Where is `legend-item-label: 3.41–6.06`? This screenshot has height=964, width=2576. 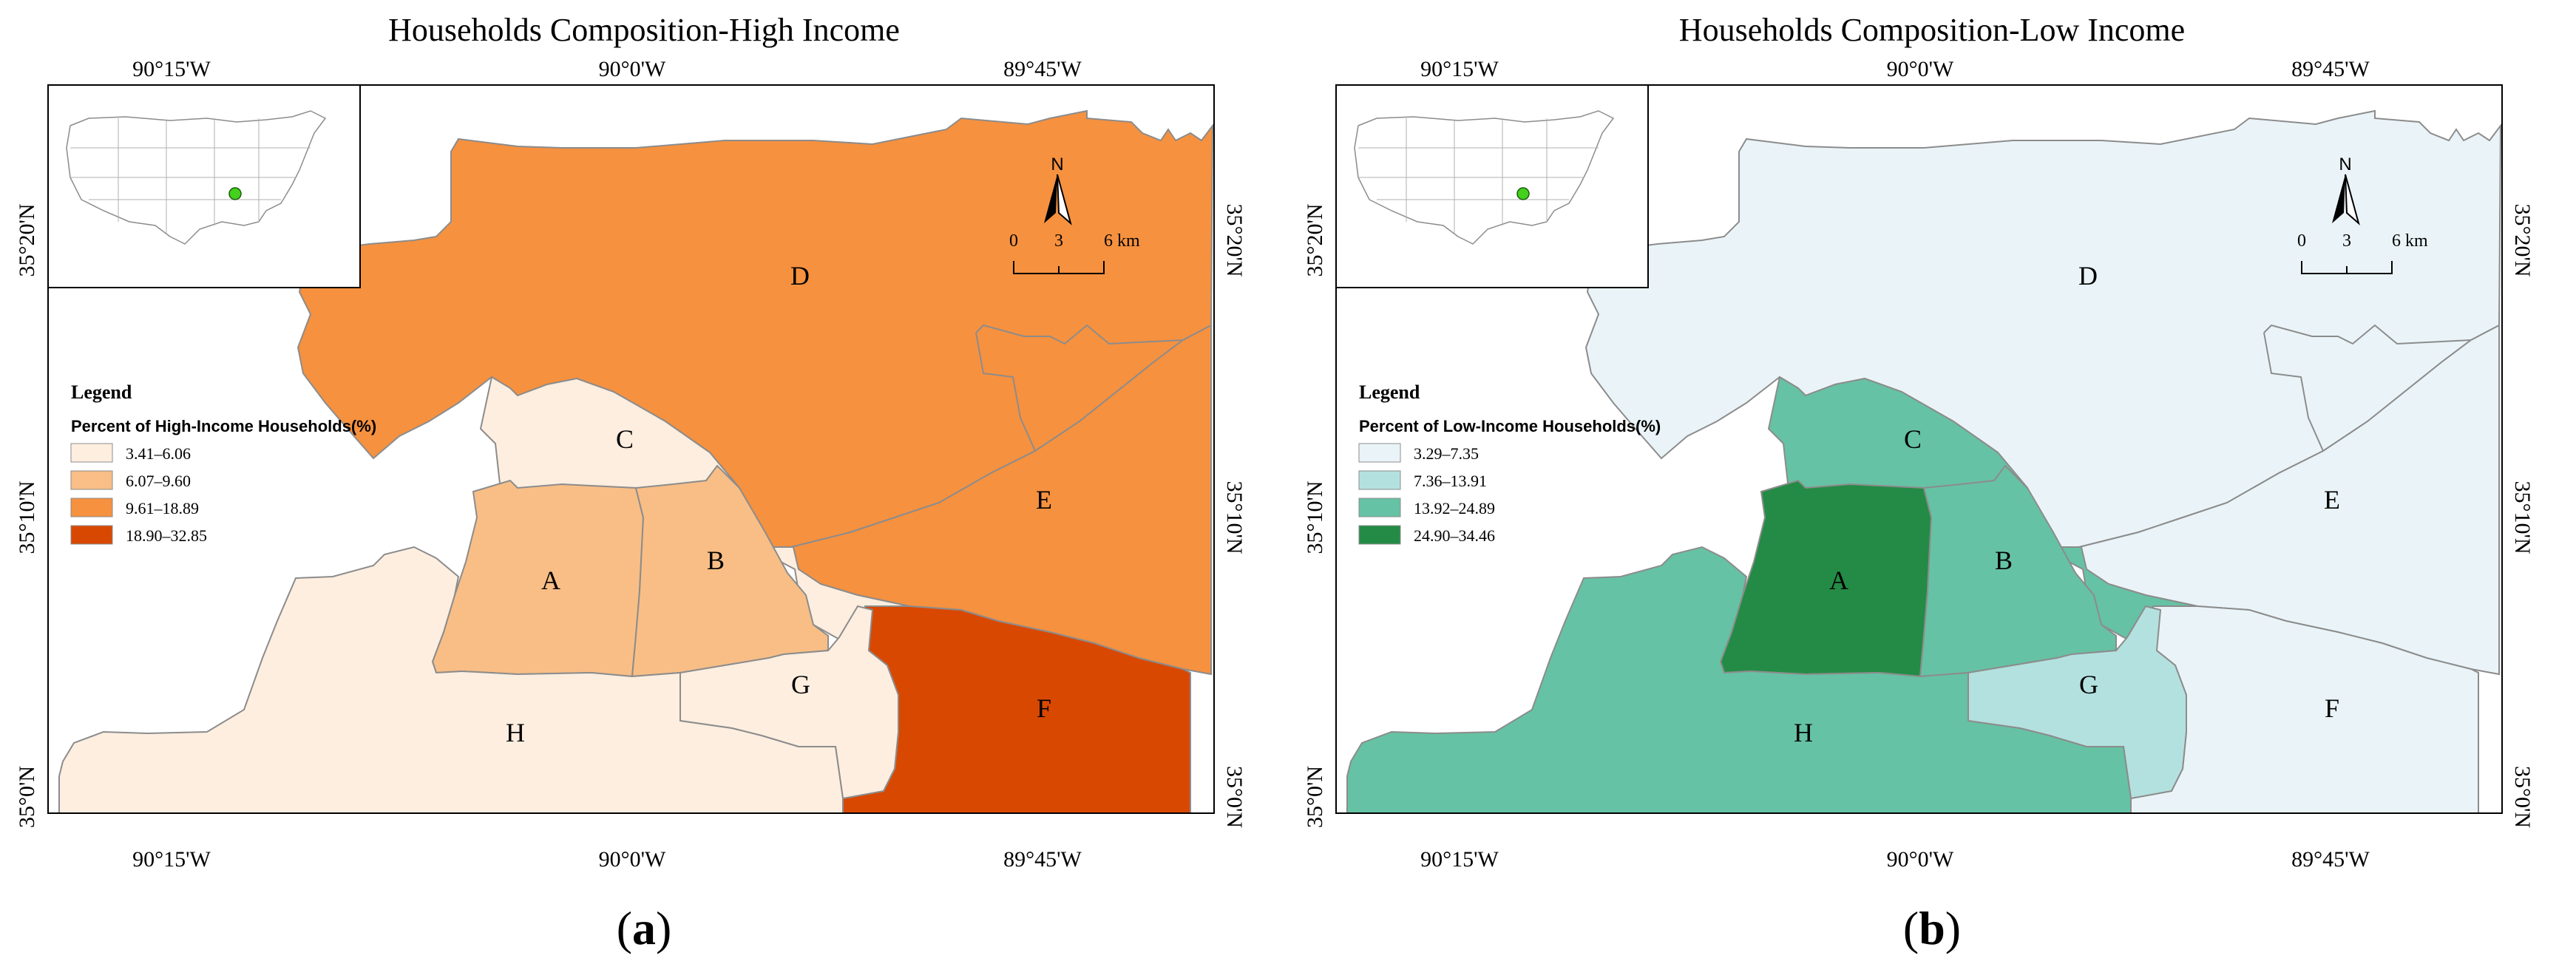 legend-item-label: 3.41–6.06 is located at coordinates (158, 453).